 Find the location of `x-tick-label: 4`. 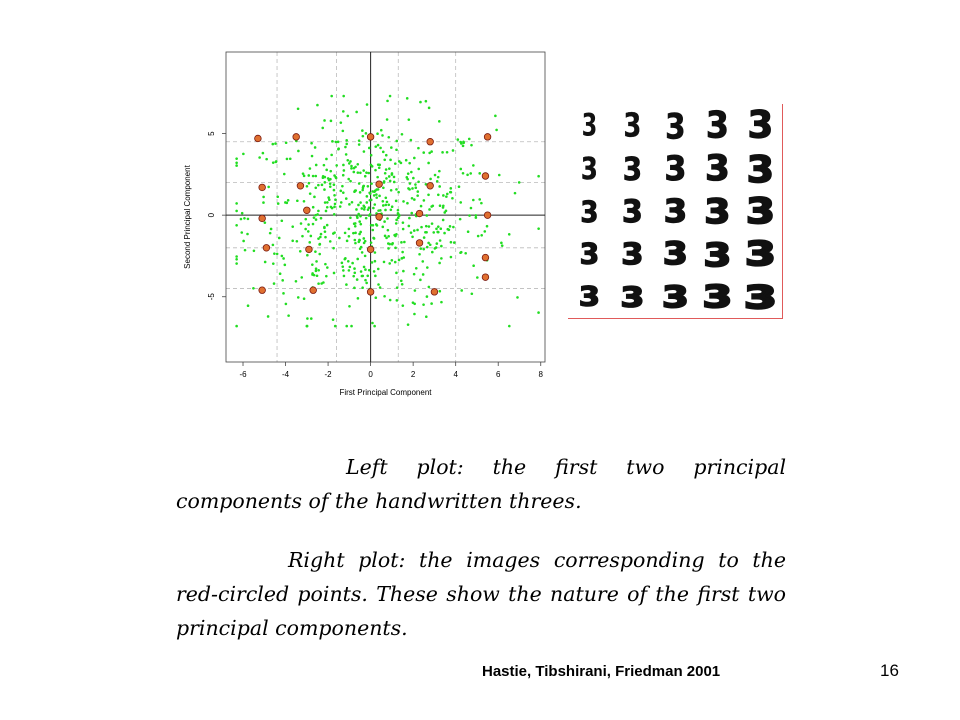

x-tick-label: 4 is located at coordinates (455, 374).